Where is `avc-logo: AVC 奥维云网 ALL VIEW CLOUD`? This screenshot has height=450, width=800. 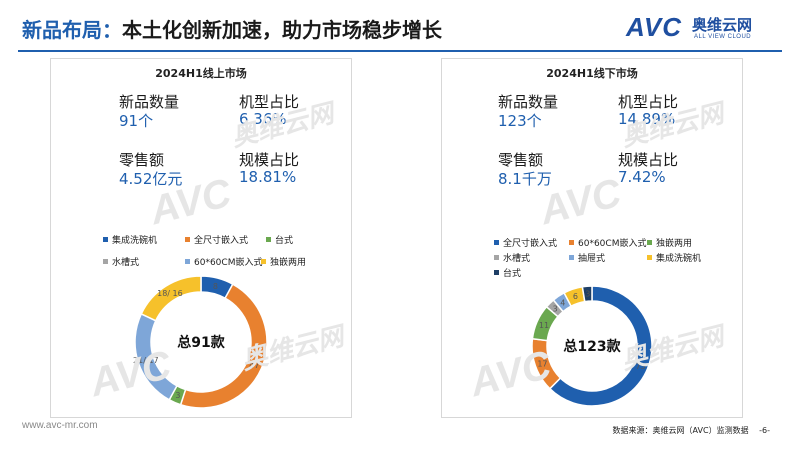 avc-logo: AVC 奥维云网 ALL VIEW CLOUD is located at coordinates (701, 29).